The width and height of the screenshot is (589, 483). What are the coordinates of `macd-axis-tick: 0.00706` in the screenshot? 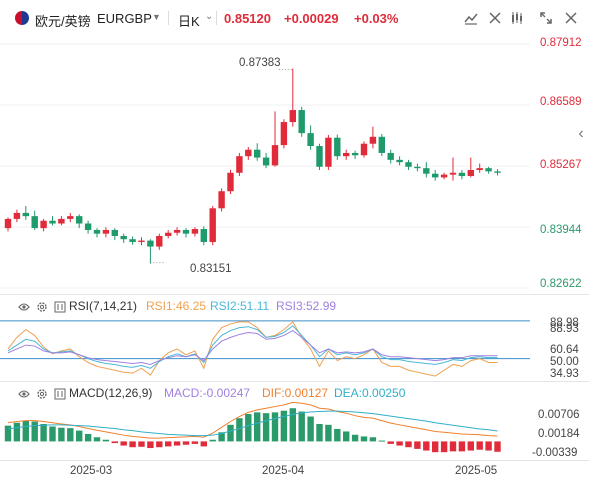 It's located at (559, 415).